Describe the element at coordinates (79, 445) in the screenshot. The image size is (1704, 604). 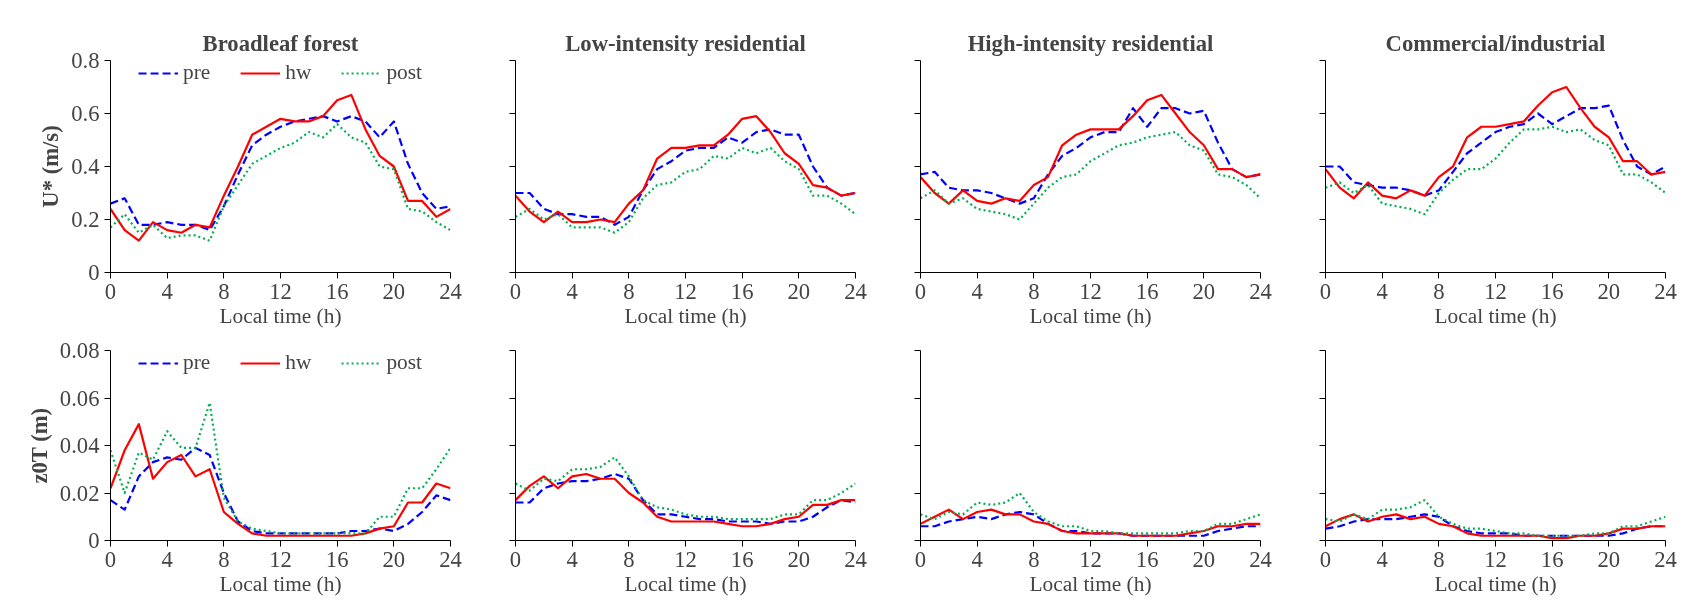
I see `y-tick-label: 0.04` at that location.